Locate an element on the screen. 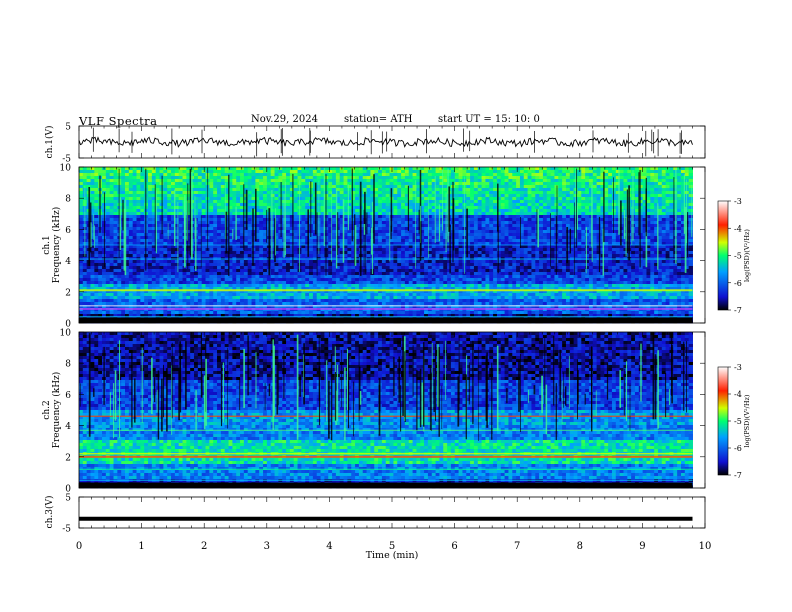 Image resolution: width=792 pixels, height=612 pixels. ch2-spectrogram-ylabel: ch.2 is located at coordinates (47, 409).